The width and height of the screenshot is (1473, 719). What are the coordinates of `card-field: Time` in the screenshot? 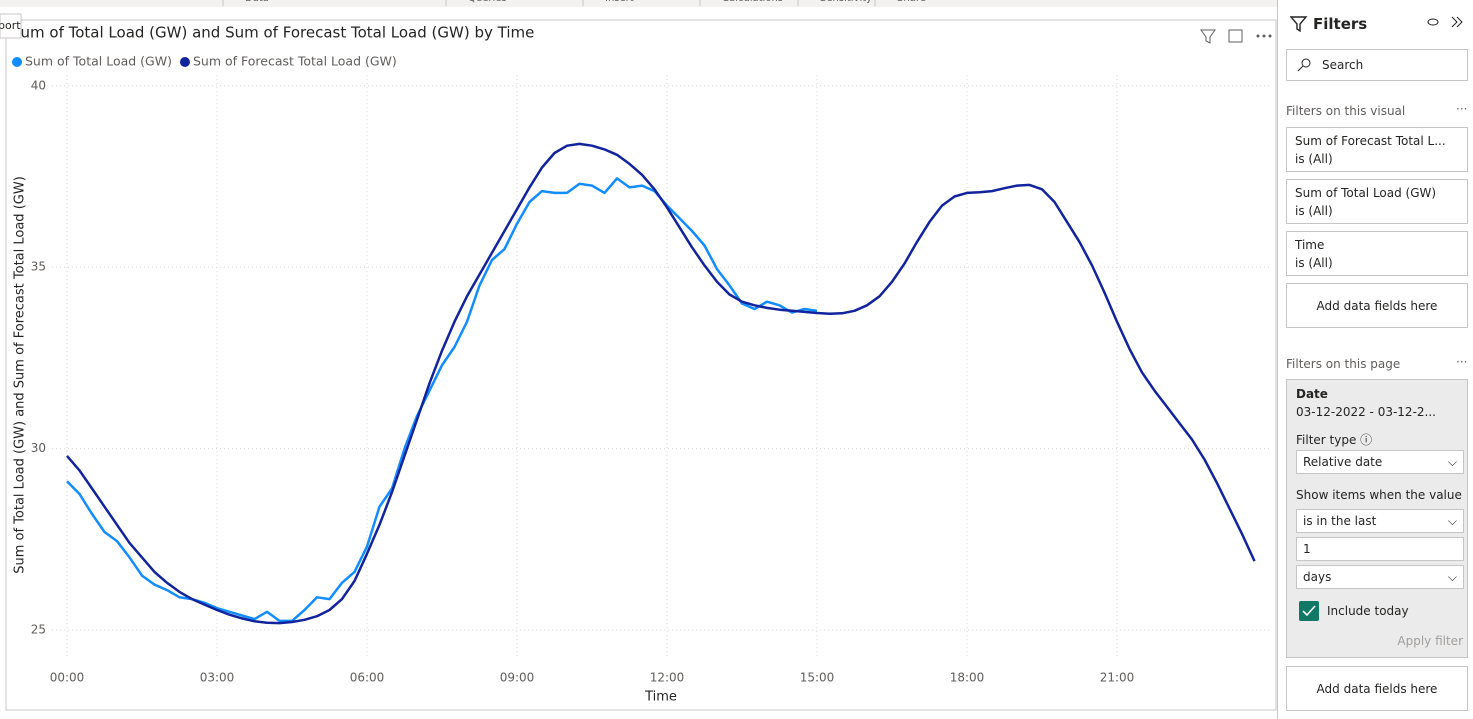 It's located at (1310, 245).